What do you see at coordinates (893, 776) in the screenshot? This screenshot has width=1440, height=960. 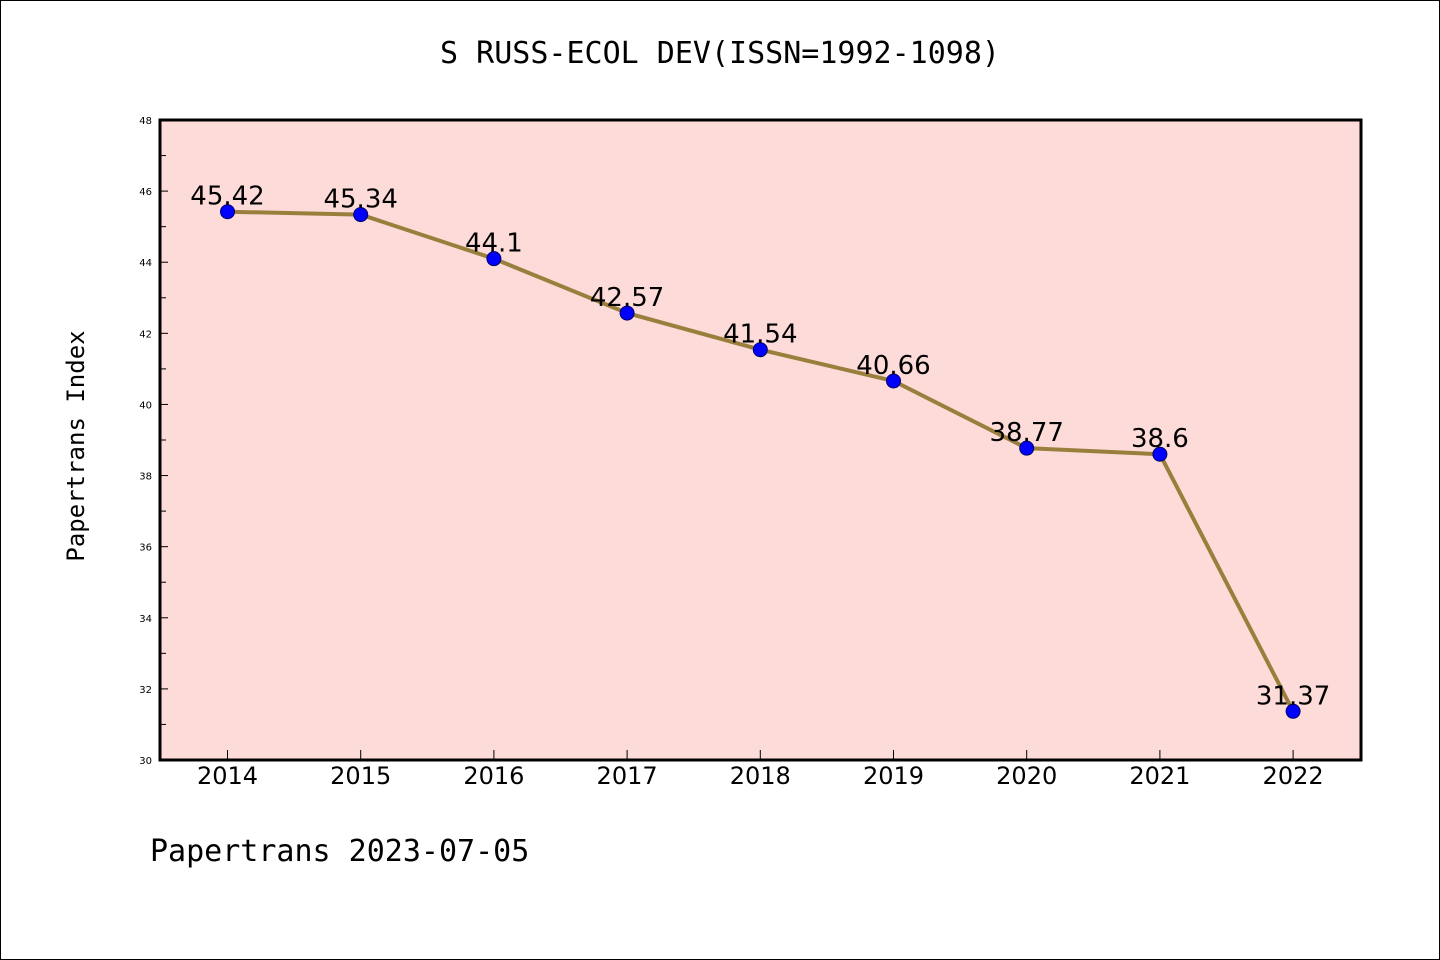 I see `x-tick-label: 2019` at bounding box center [893, 776].